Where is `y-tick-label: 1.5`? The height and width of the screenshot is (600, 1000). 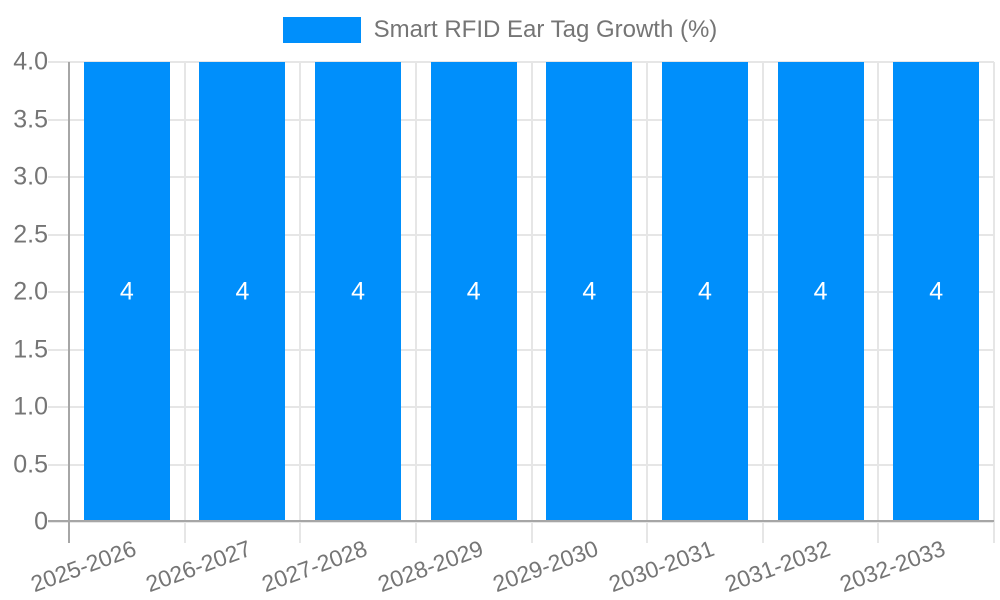
y-tick-label: 1.5 is located at coordinates (30, 349).